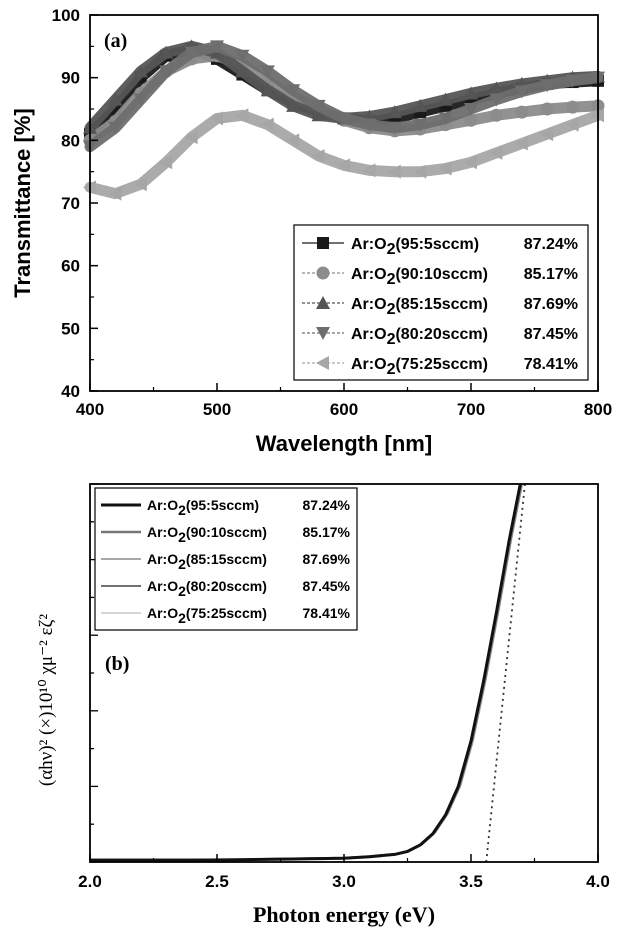 This screenshot has width=629, height=933. What do you see at coordinates (471, 881) in the screenshot?
I see `panel-b-x-tick-label: 3.5` at bounding box center [471, 881].